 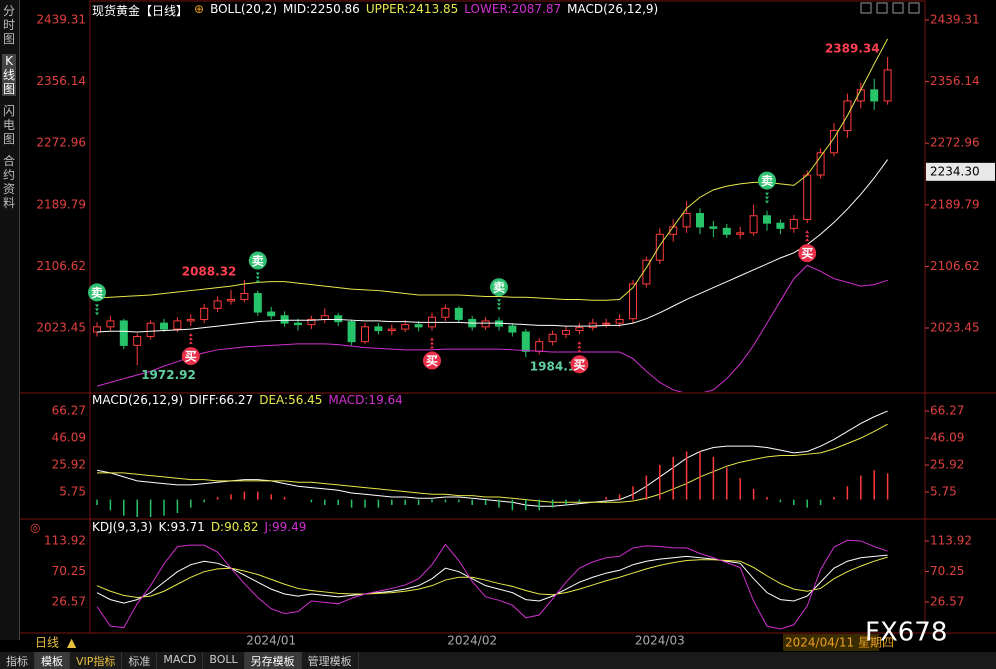 What do you see at coordinates (472, 641) in the screenshot?
I see `x-tick-label: 2024/02` at bounding box center [472, 641].